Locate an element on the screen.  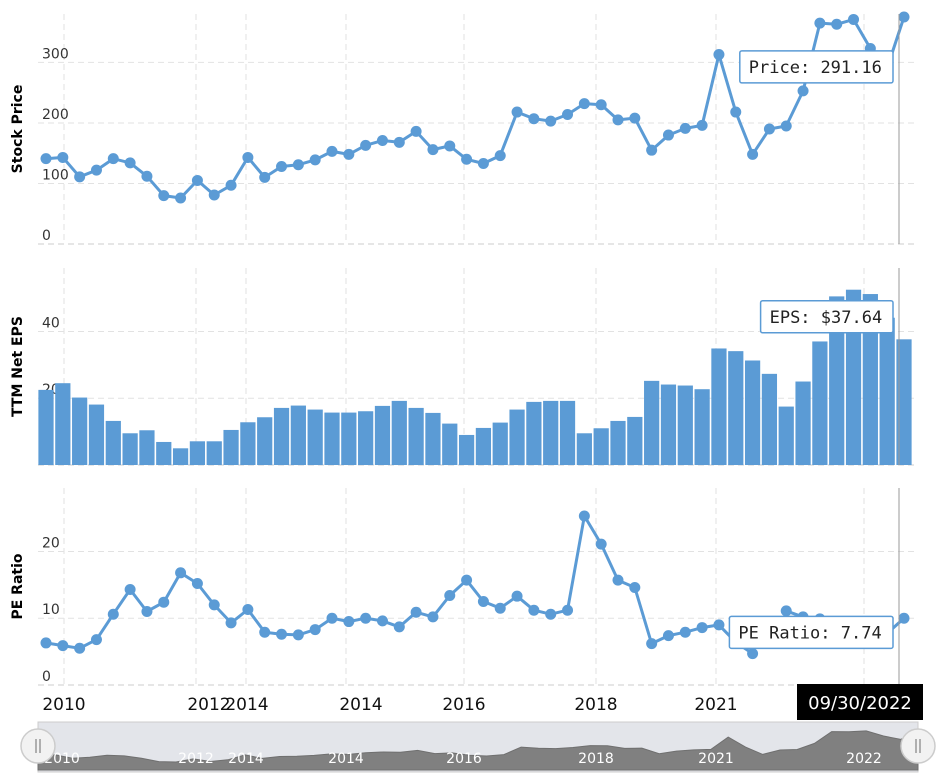
navigator-right-handle is located at coordinates (918, 746).